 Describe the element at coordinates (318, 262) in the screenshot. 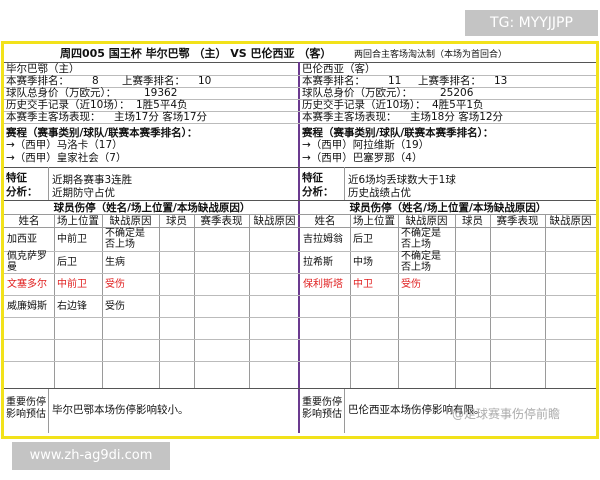

I see `player-name: 拉希斯` at that location.